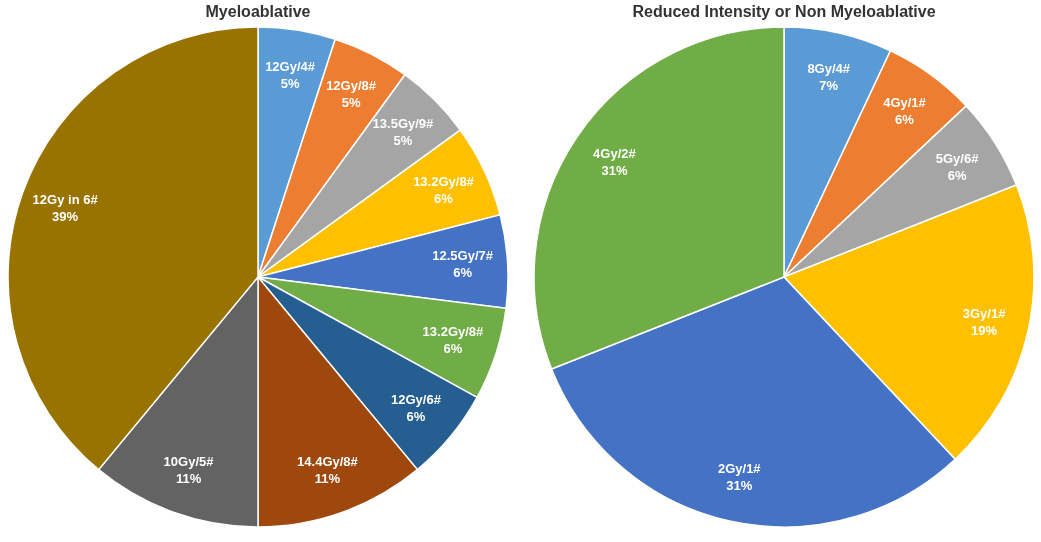 The width and height of the screenshot is (1041, 542). I want to click on slice-label: 12Gy/6#, so click(416, 399).